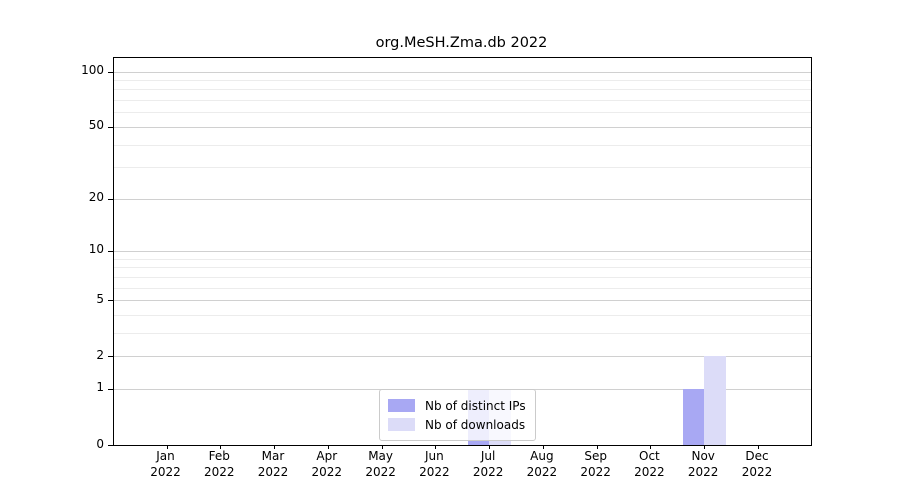 Image resolution: width=900 pixels, height=500 pixels. What do you see at coordinates (475, 405) in the screenshot?
I see `legend-label-distinct-ips: Nb of distinct IPs` at bounding box center [475, 405].